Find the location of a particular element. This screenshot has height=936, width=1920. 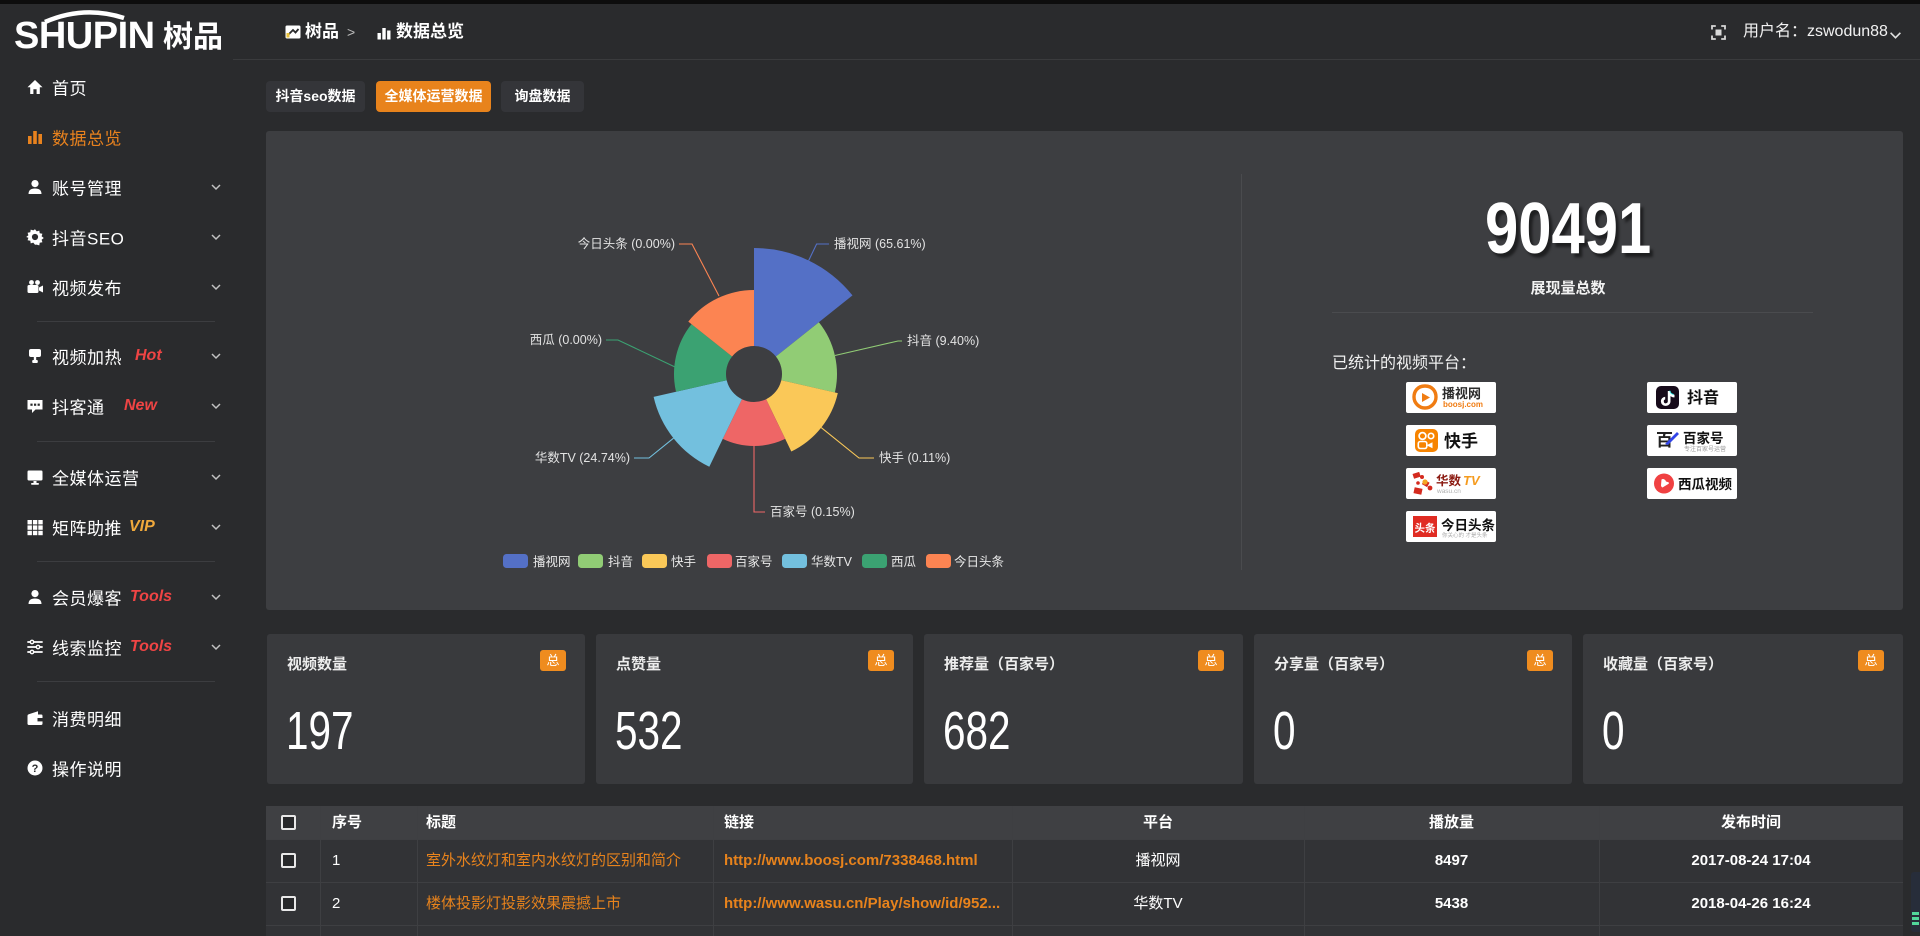

svg-text: wasu.cn is located at coordinates (1448, 491).